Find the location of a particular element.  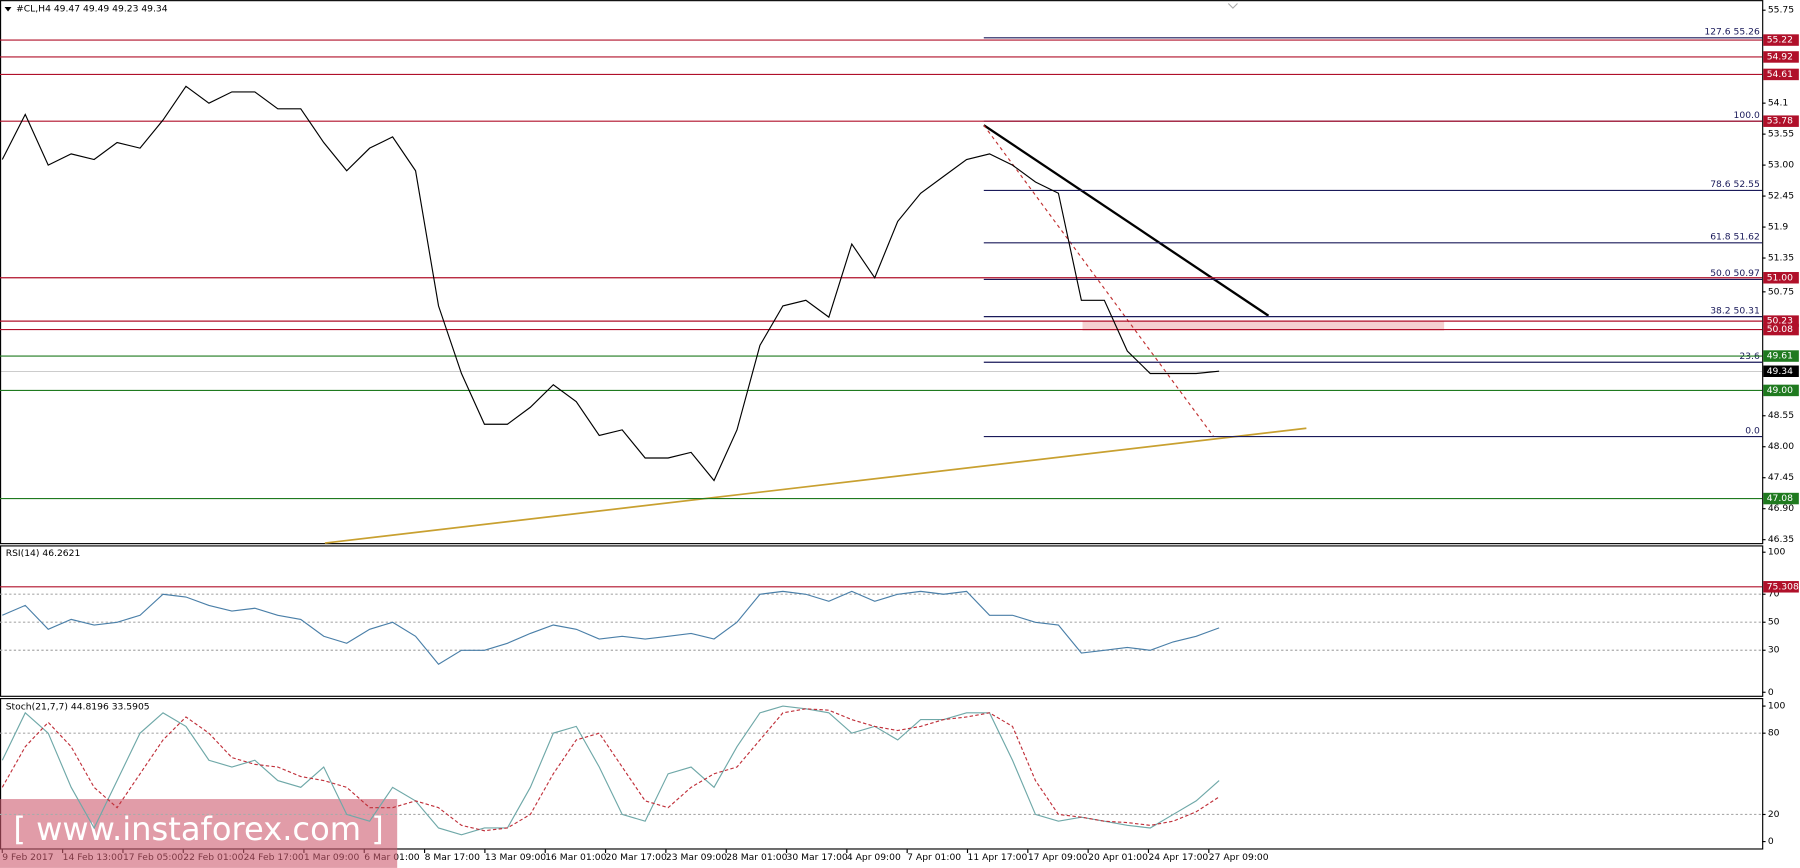

x-tick-label: 27 Apr 09:00 is located at coordinates (1239, 857).